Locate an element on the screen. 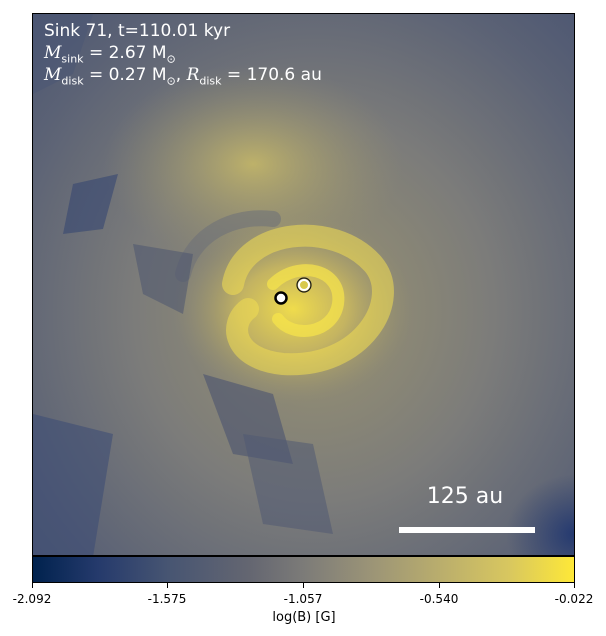  colorbar-tick-label: -0.540 is located at coordinates (439, 599).